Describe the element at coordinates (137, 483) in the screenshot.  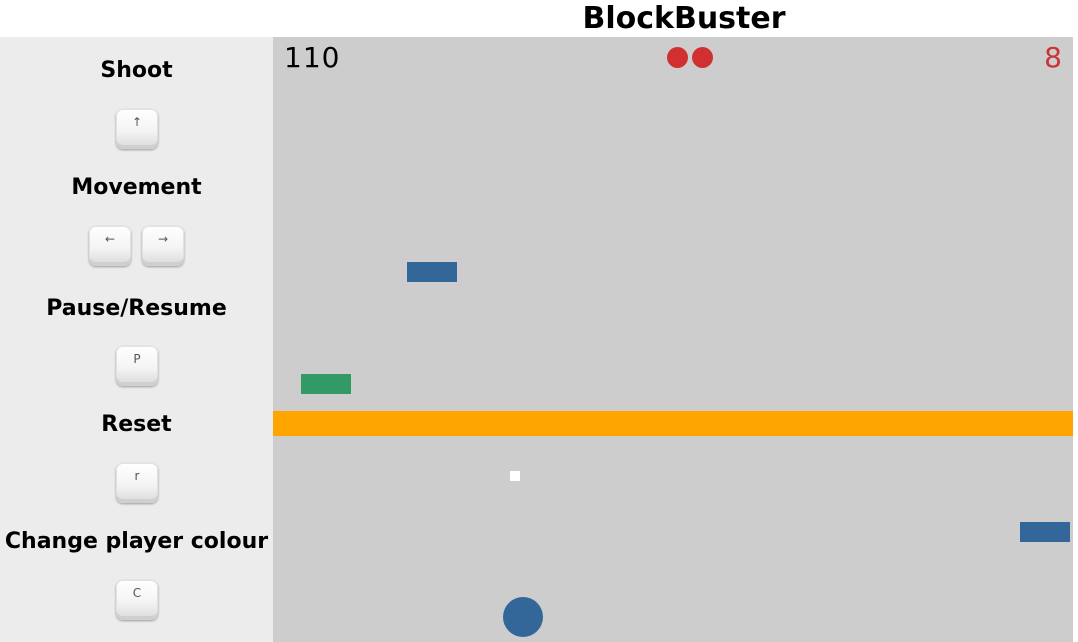
I see `r-key-icon: r` at that location.